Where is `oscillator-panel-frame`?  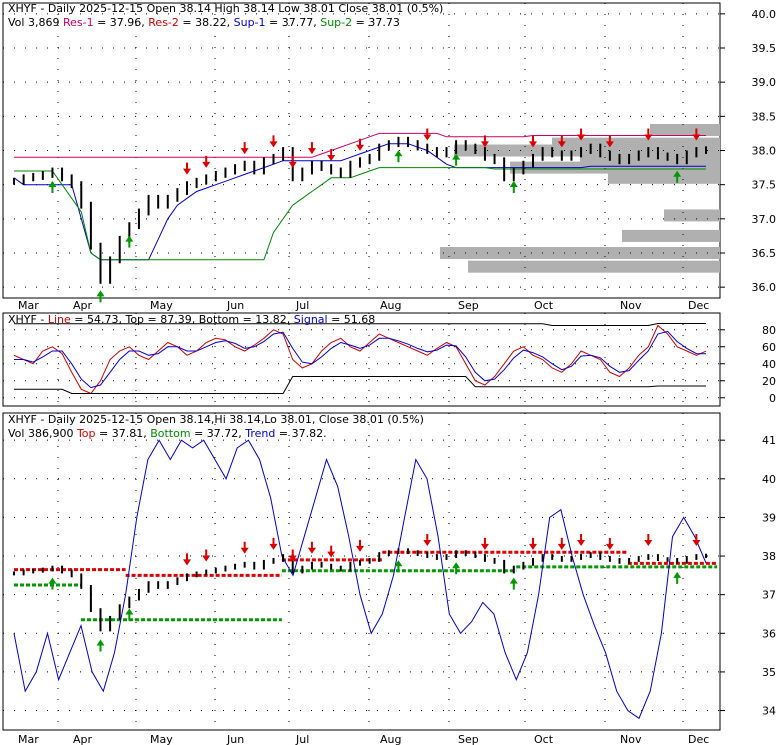
oscillator-panel-frame is located at coordinates (361, 359).